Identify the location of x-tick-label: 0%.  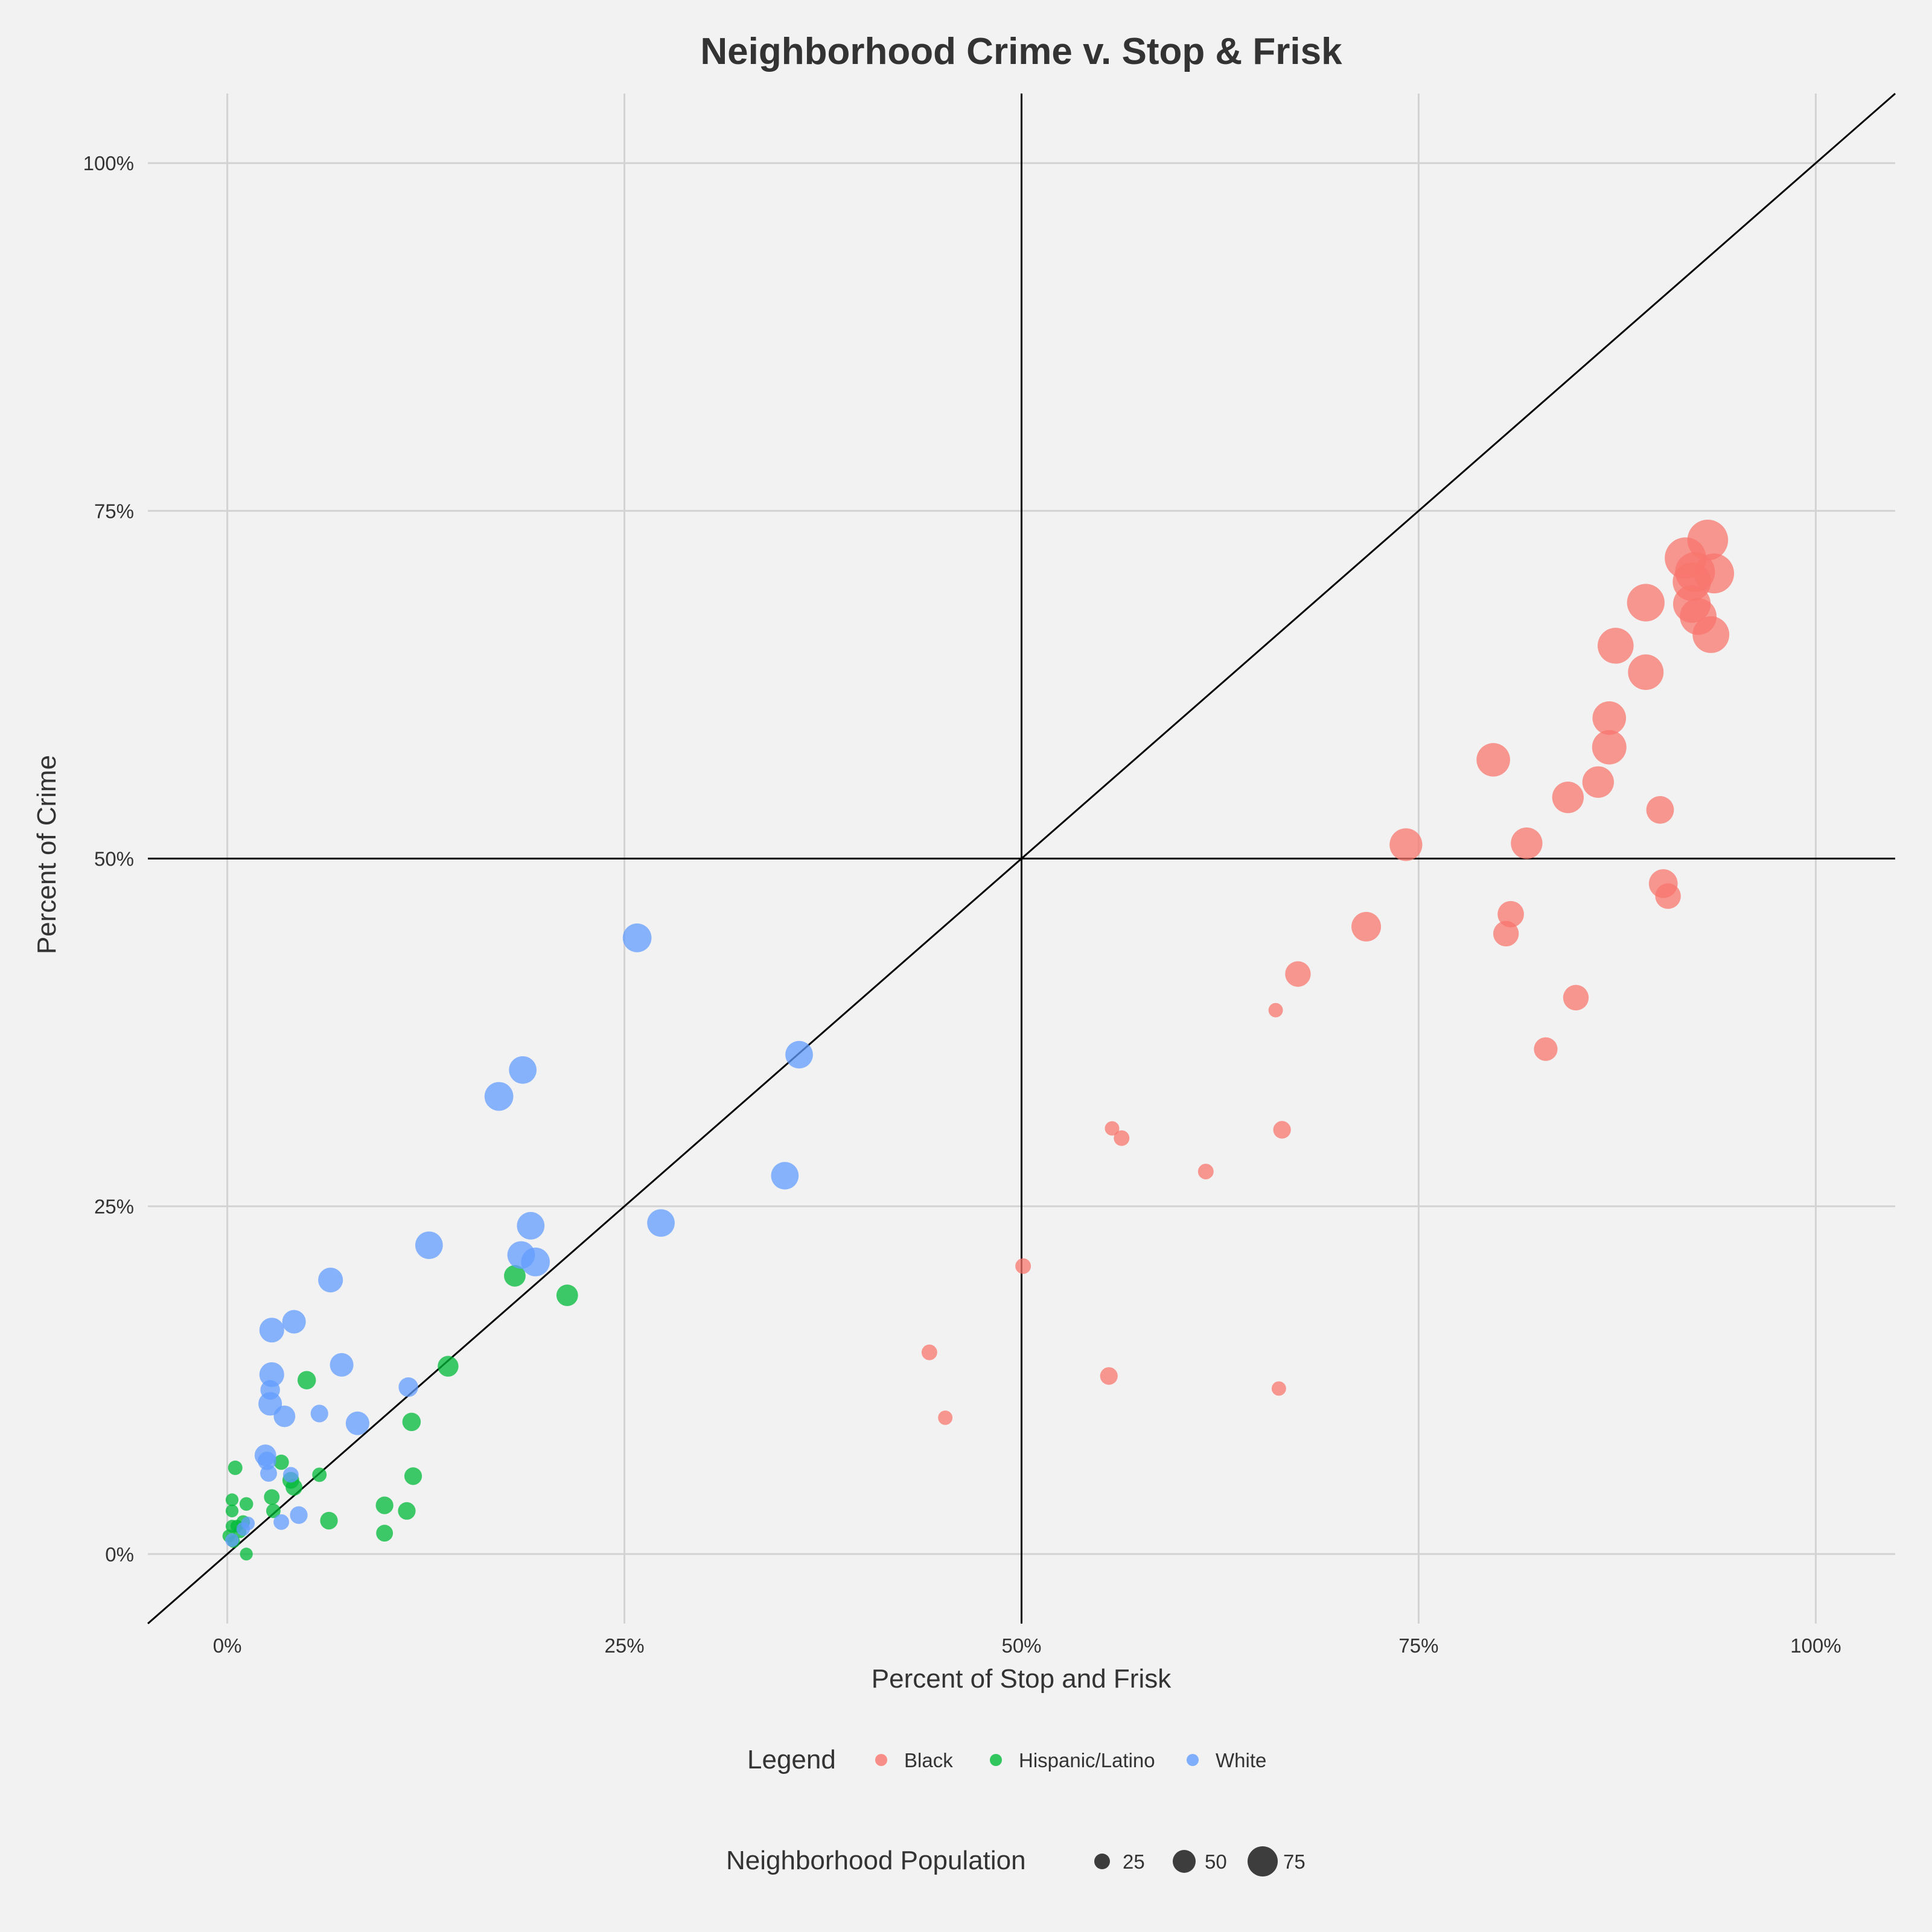
(227, 1645).